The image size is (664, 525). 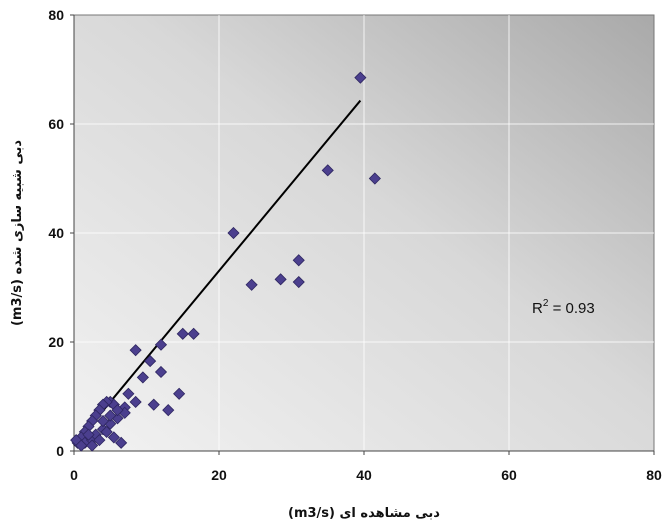 What do you see at coordinates (537, 308) in the screenshot?
I see `r2-base: R` at bounding box center [537, 308].